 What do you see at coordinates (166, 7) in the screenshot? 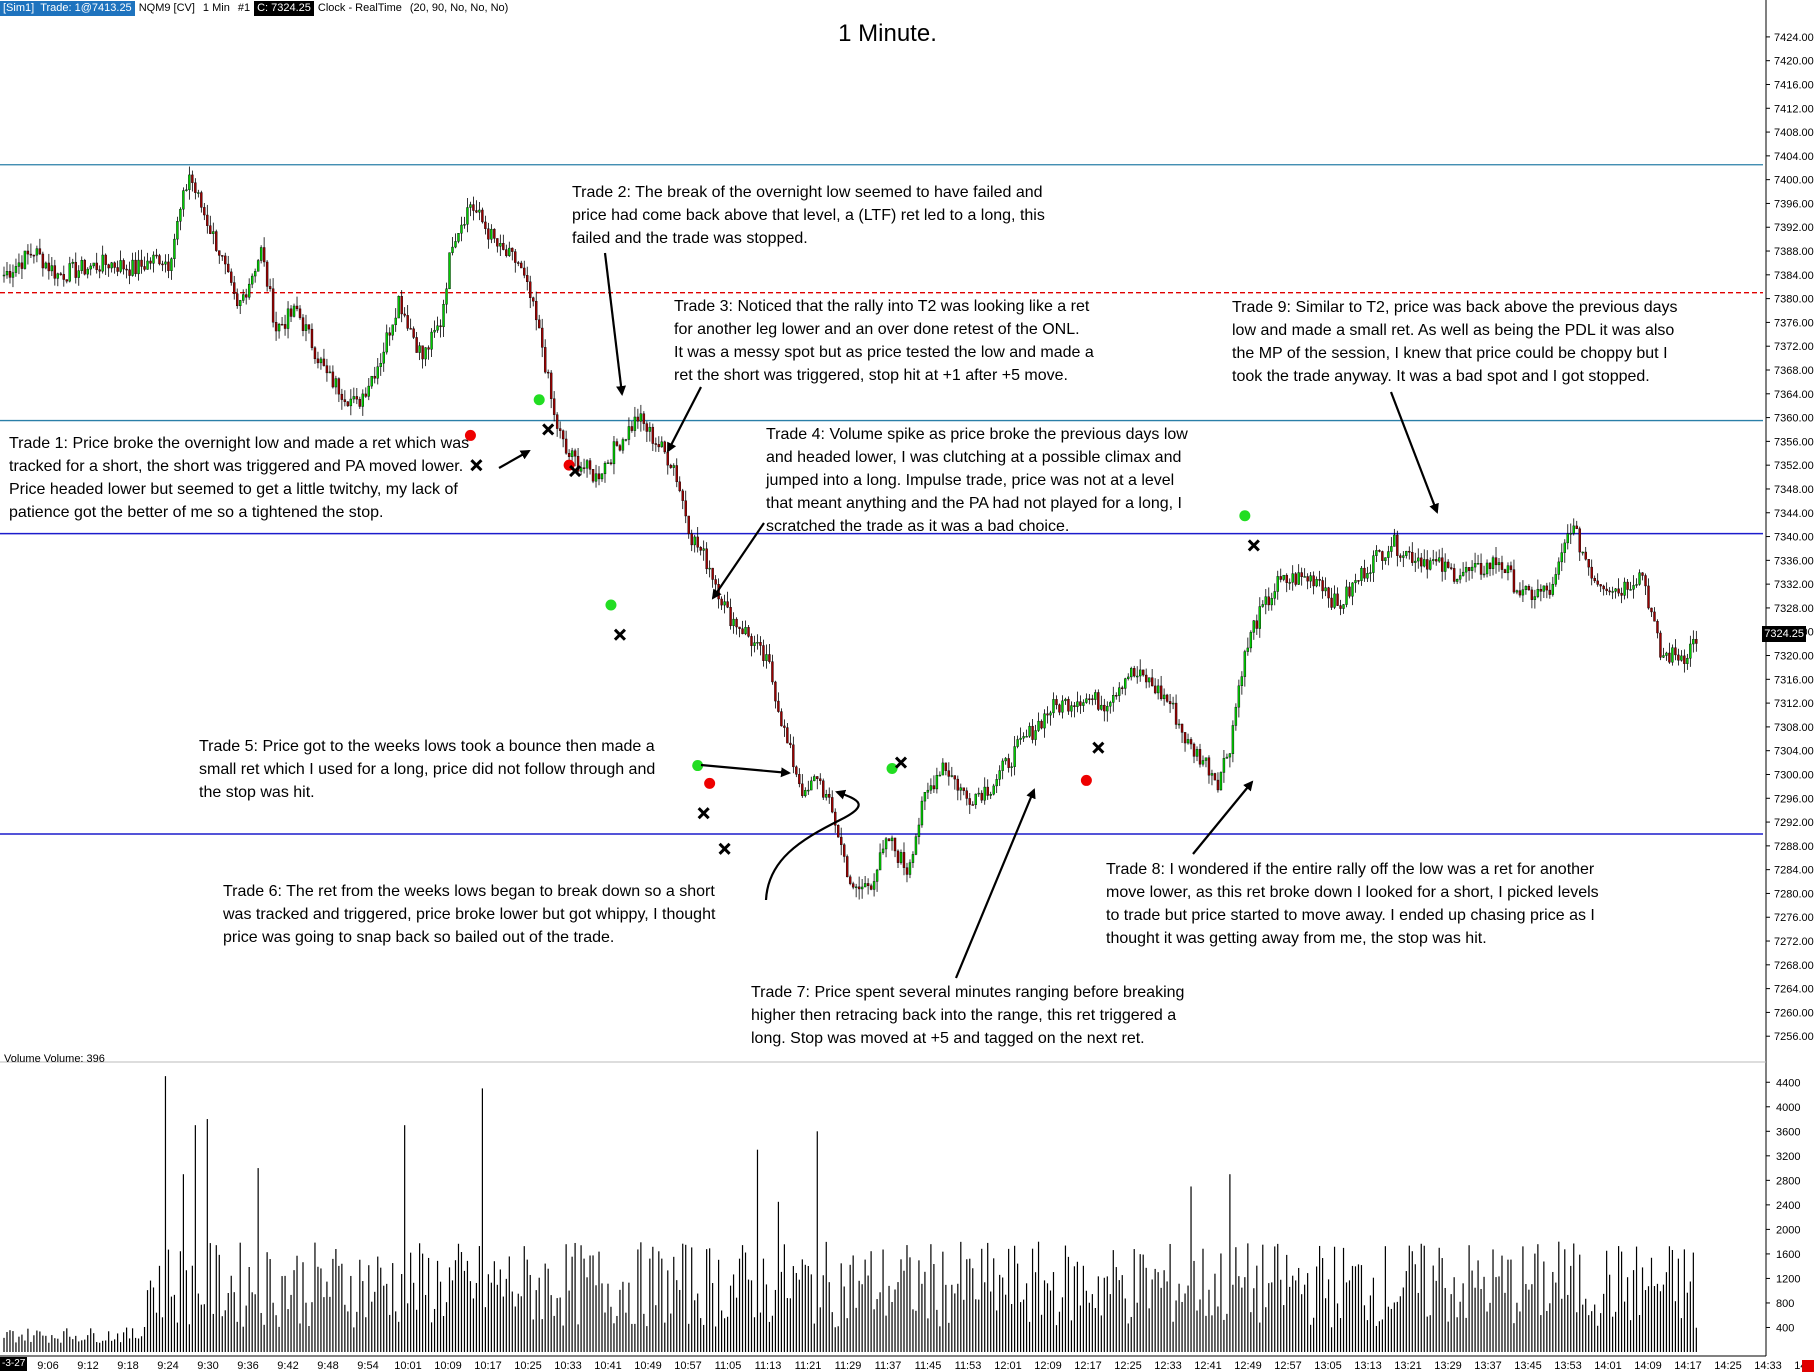
I see `instrument-label: NQM9 [CV]` at bounding box center [166, 7].